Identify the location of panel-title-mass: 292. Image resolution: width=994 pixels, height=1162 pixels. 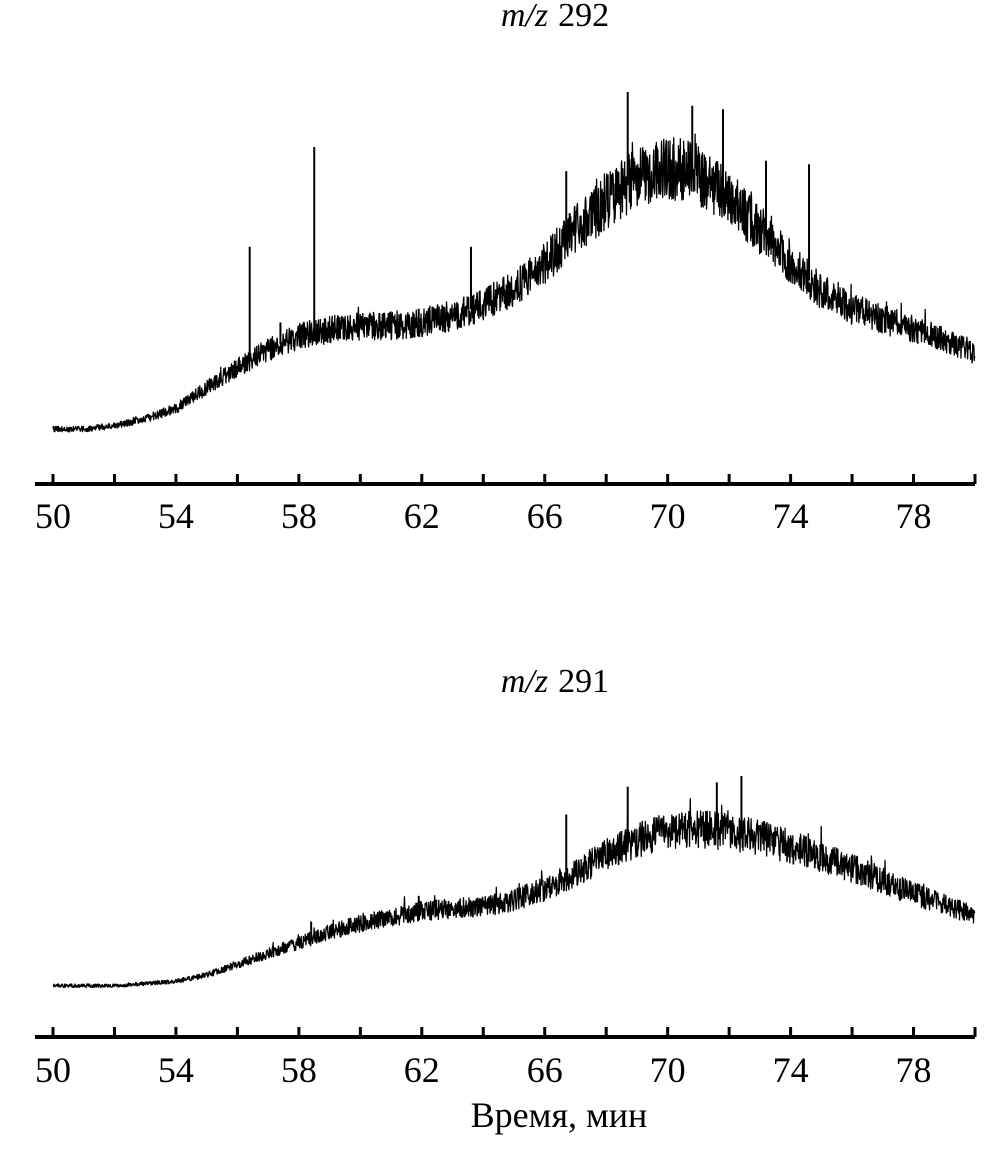
(583, 17).